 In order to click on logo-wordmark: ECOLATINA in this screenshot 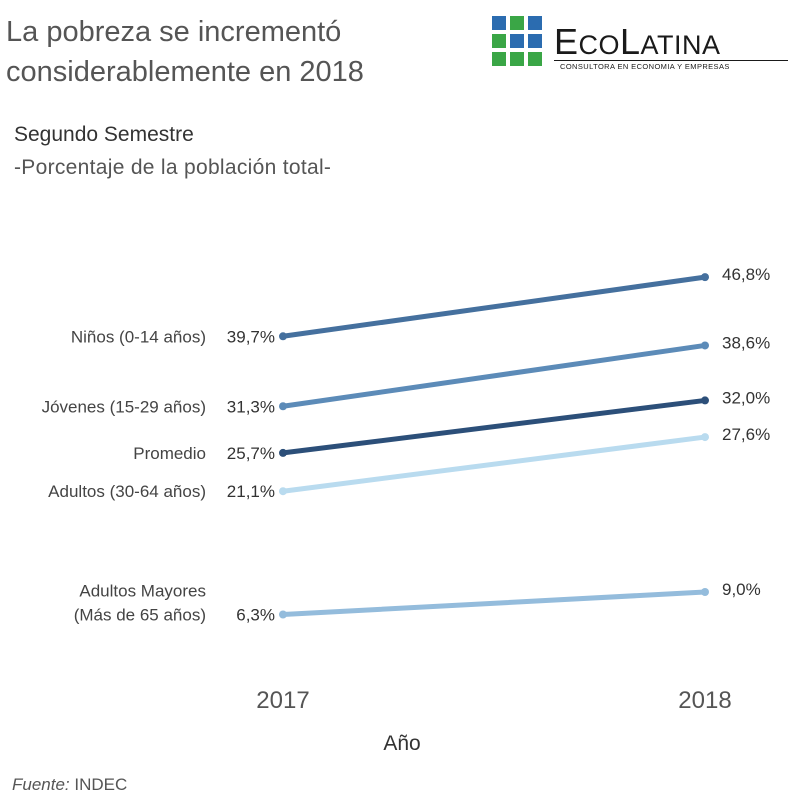, I will do `click(637, 41)`.